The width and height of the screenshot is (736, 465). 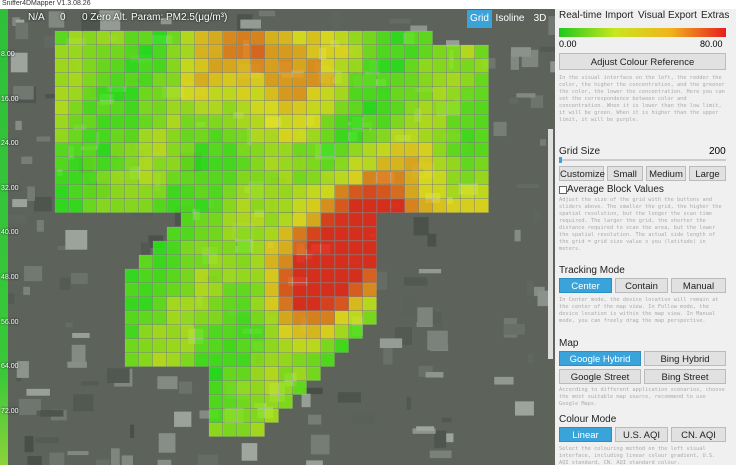 I want to click on tab-import: Import, so click(x=619, y=15).